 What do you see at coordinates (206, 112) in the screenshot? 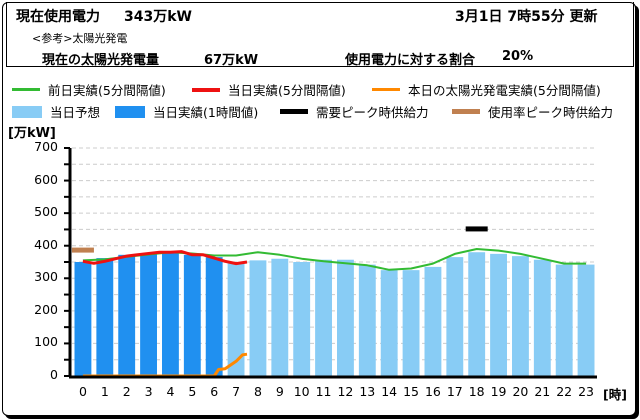
I see `legend-label: 当日実績(1時間値)` at bounding box center [206, 112].